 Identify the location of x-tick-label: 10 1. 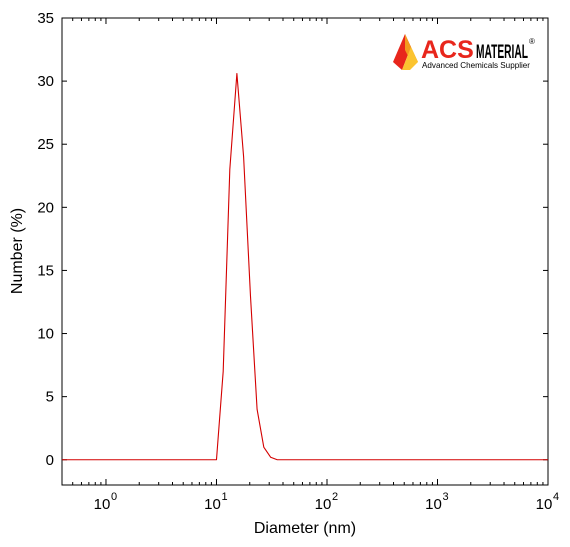
(215, 502).